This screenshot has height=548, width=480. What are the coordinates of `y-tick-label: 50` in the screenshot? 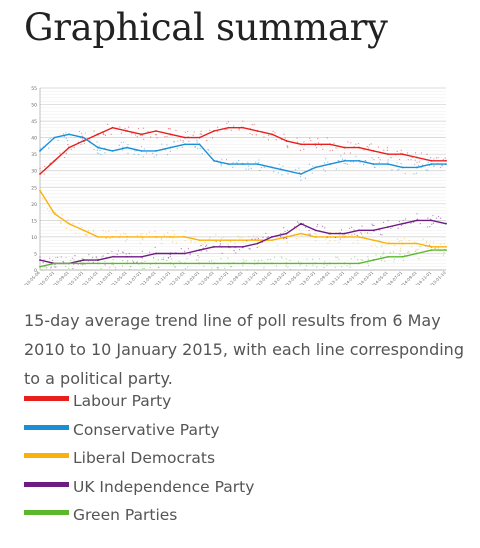 It's located at (34, 106).